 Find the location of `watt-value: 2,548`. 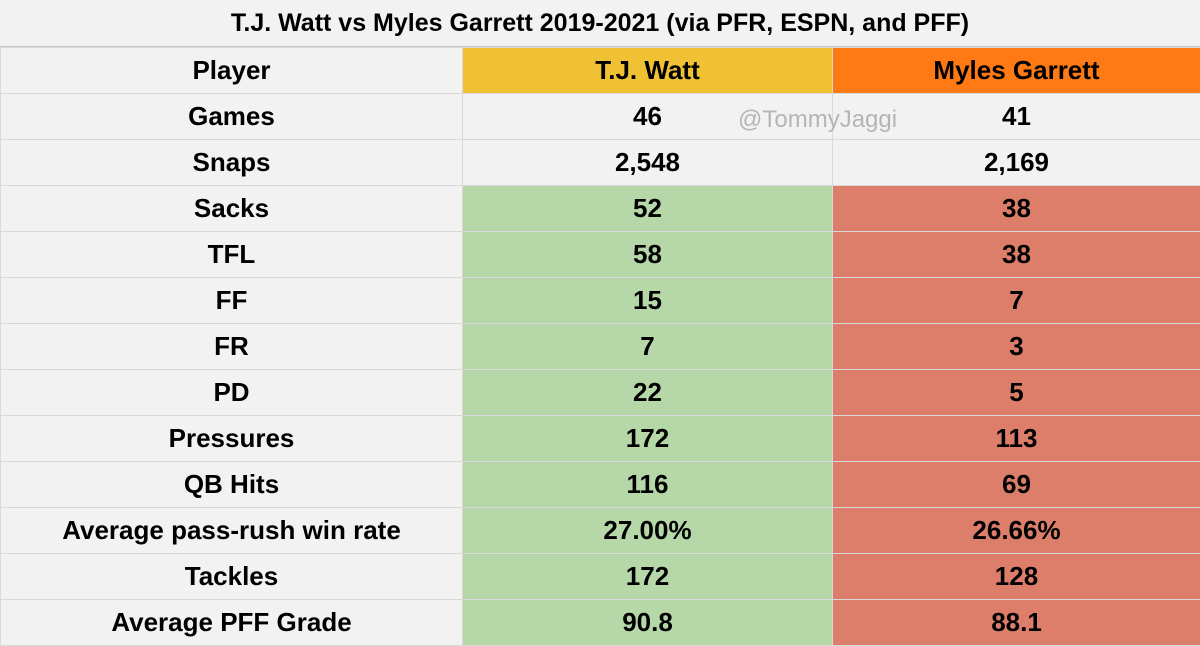

watt-value: 2,548 is located at coordinates (648, 163).